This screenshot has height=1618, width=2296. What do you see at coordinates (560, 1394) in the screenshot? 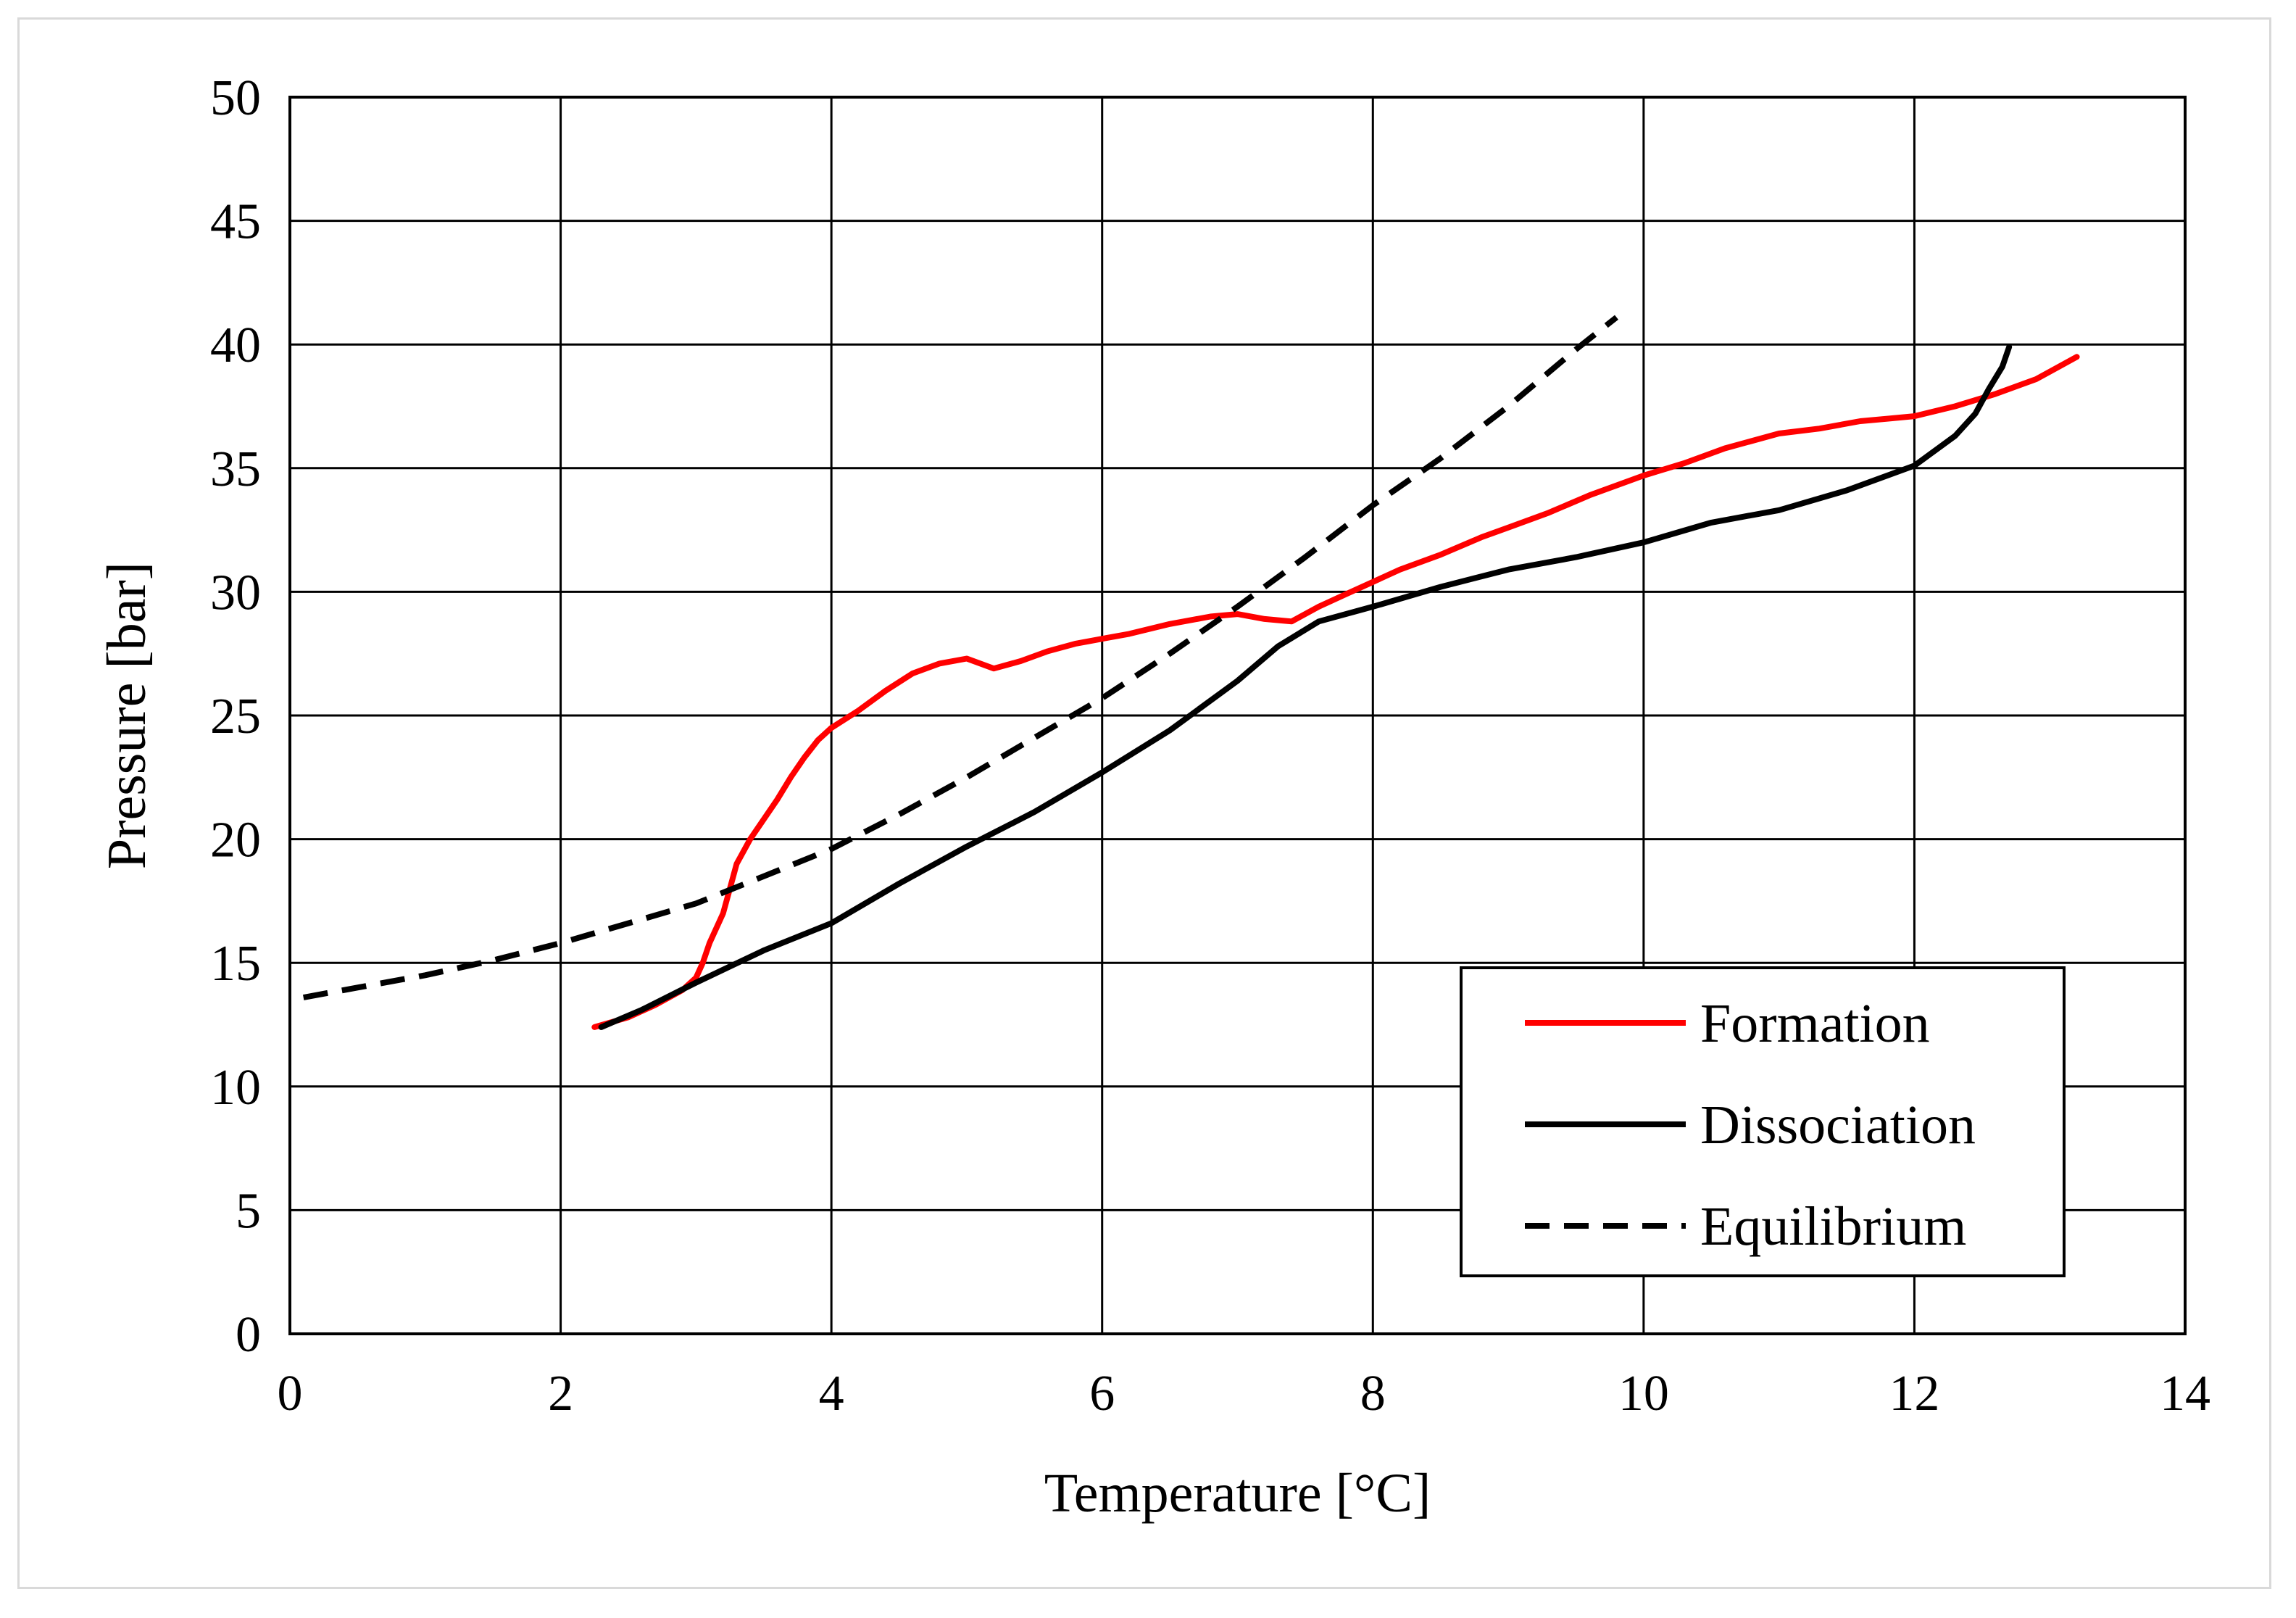
I see `x-tick-label: 2` at bounding box center [560, 1394].